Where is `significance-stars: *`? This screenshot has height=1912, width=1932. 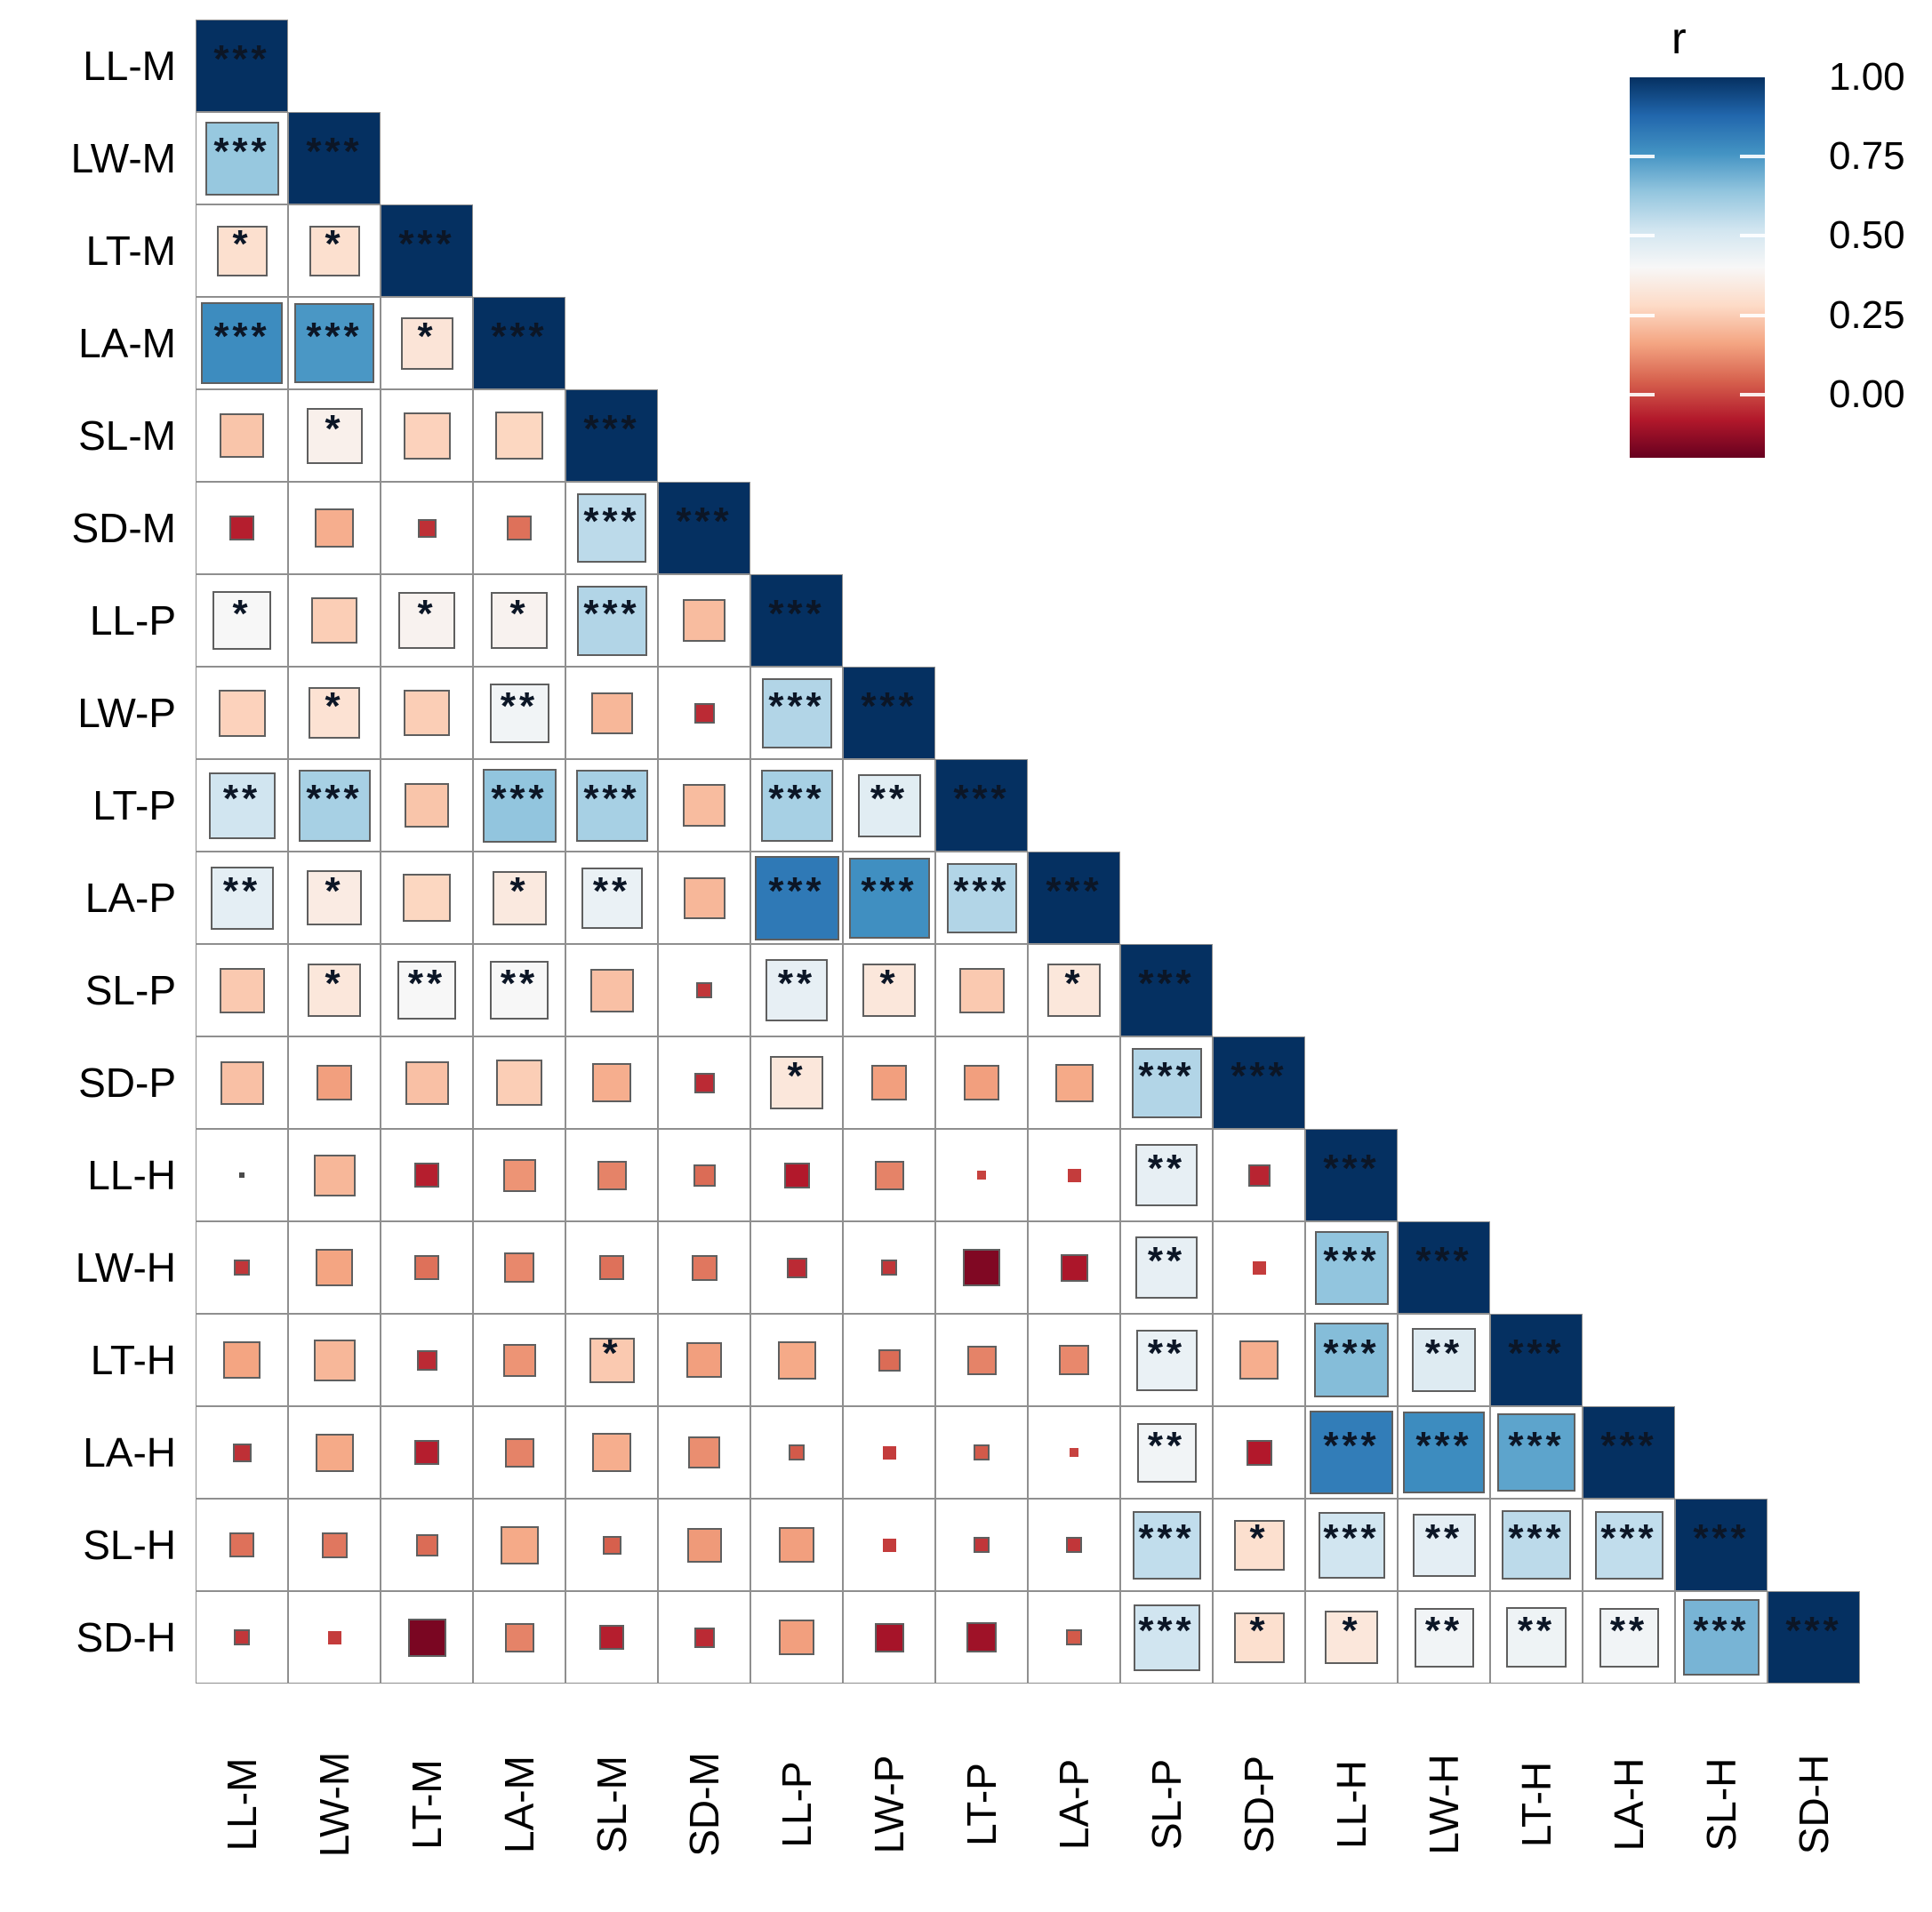 significance-stars: * is located at coordinates (335, 428).